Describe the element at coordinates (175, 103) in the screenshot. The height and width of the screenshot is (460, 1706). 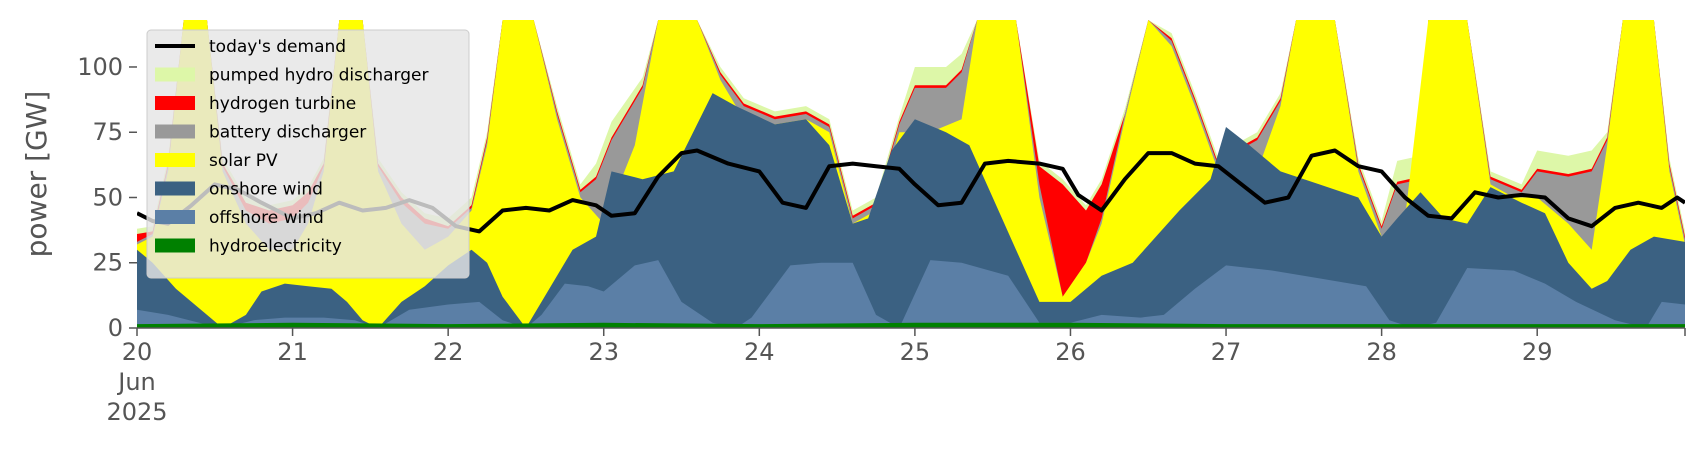
I see `legend-swatch-hydrogen-turbine` at that location.